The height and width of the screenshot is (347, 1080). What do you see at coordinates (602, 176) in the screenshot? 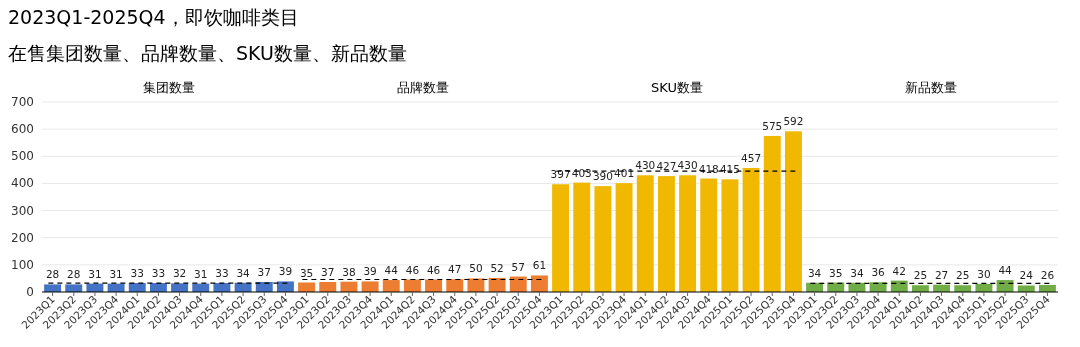
I see `data-label: 390` at bounding box center [602, 176].